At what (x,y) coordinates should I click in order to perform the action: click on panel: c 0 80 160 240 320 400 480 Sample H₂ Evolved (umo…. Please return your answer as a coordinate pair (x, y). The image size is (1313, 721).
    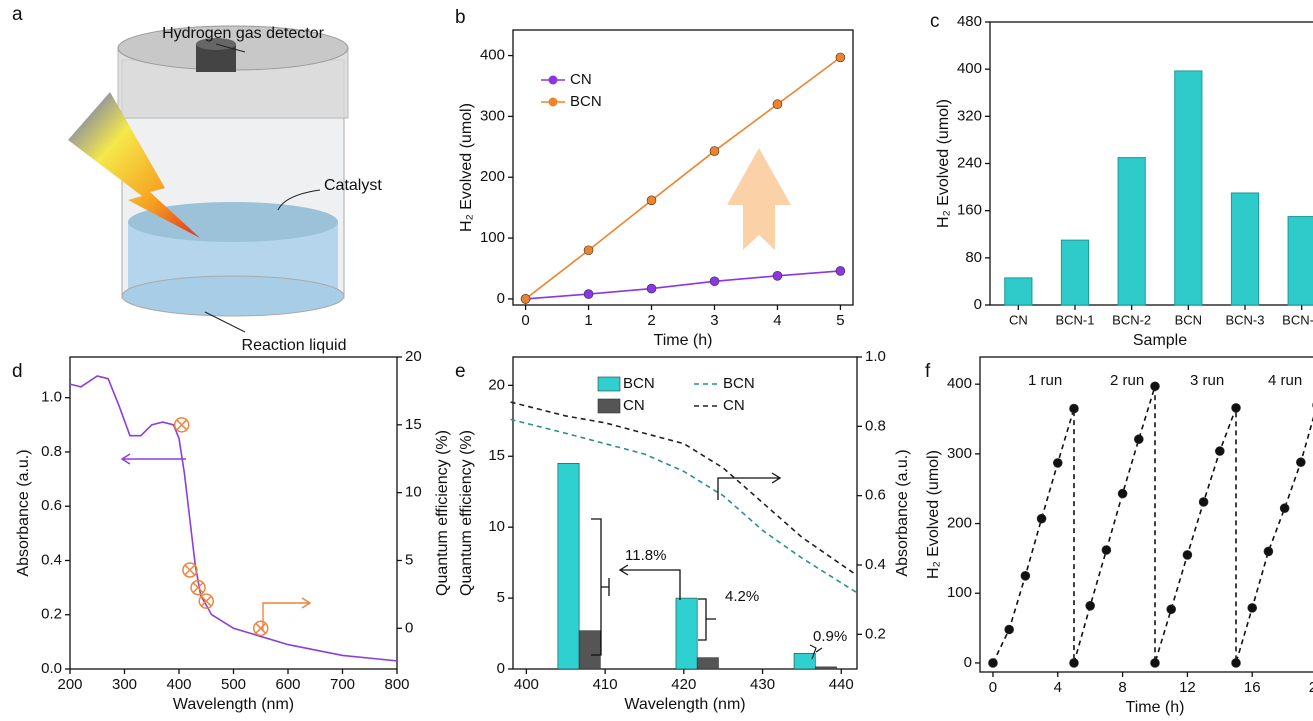
    Looking at the image, I should click on (1121, 180).